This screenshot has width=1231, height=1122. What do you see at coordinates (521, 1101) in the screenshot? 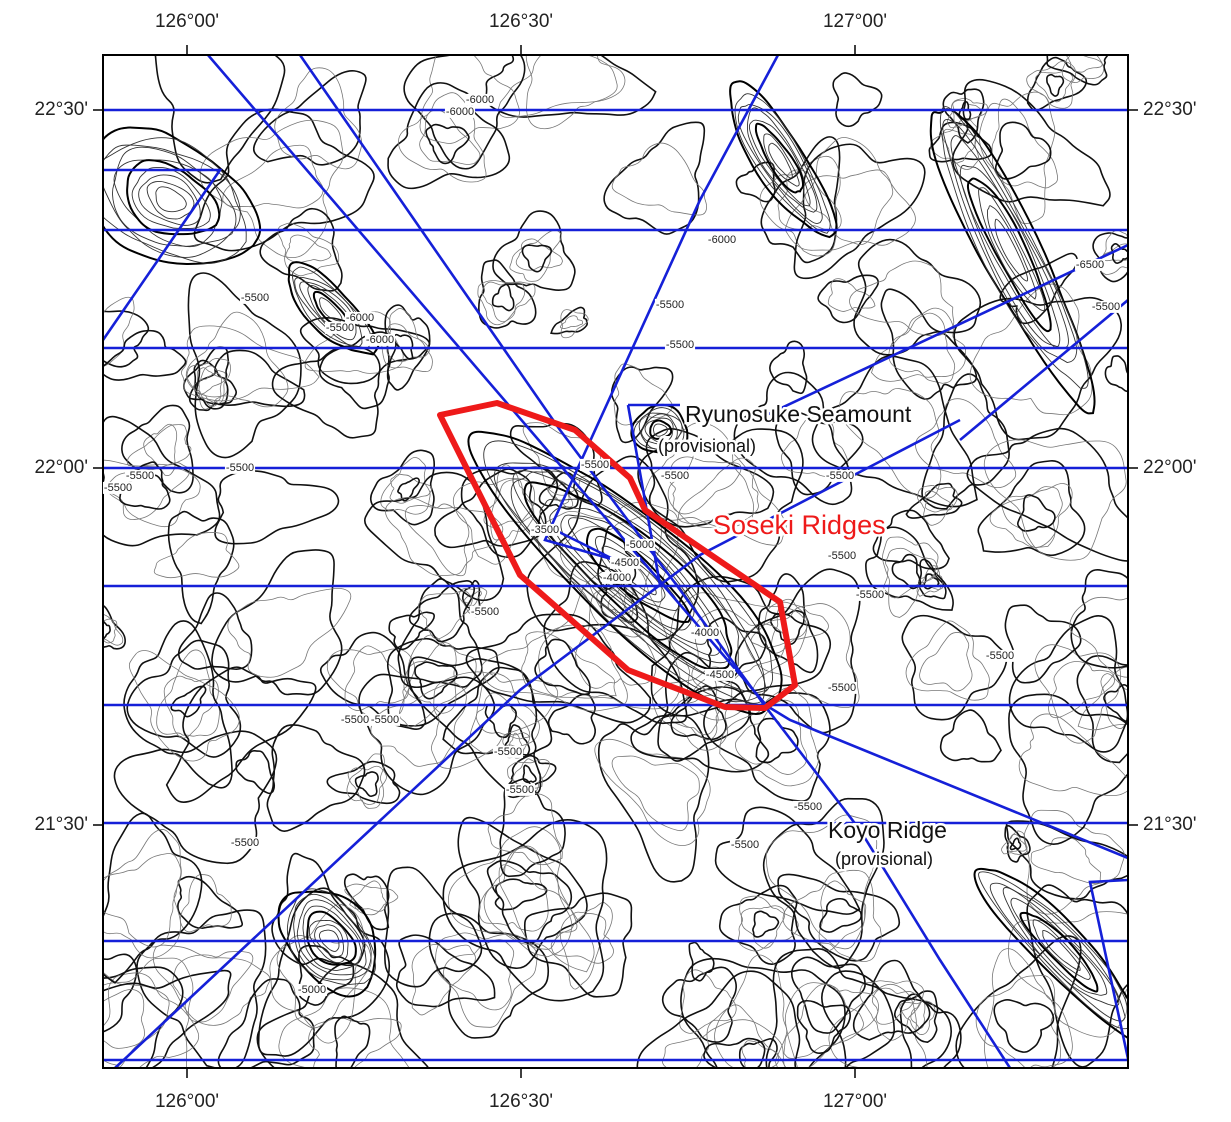
I see `lon-label-bottom: 126°30'` at bounding box center [521, 1101].